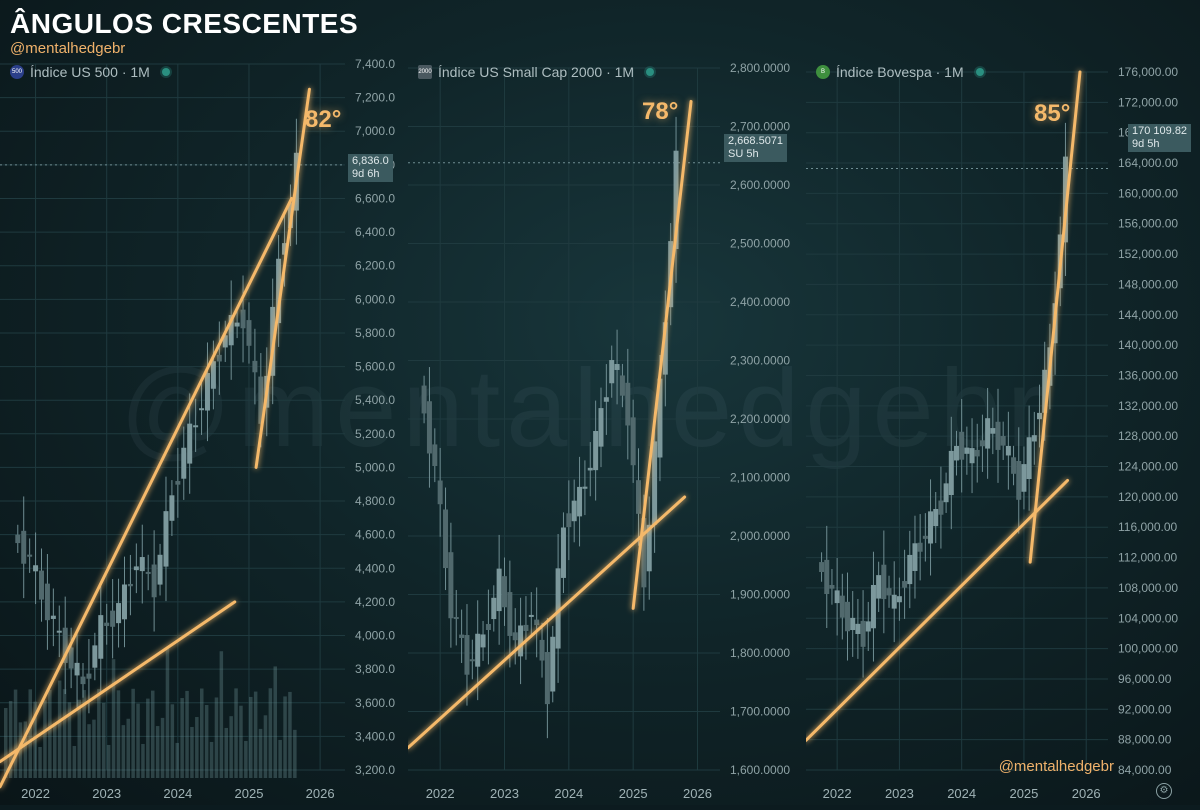 This screenshot has width=1200, height=810. I want to click on x-tick-label: 2022, so click(837, 793).